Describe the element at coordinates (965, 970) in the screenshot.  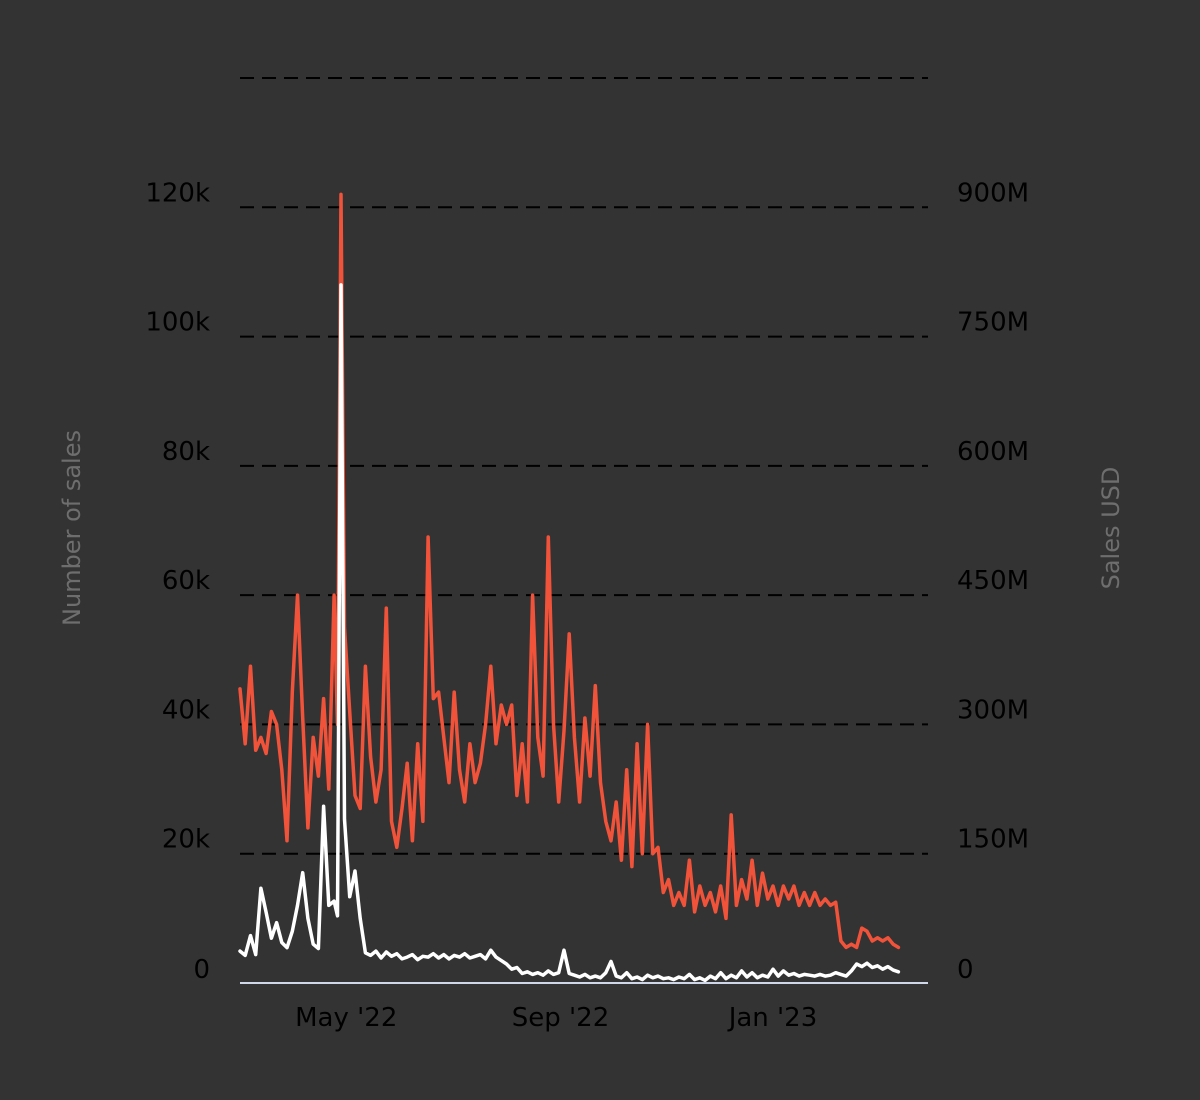
I see `right-tick-label: 0` at that location.